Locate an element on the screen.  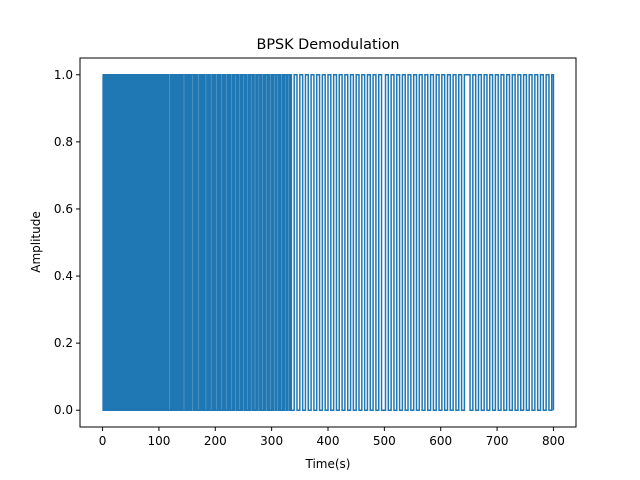
x-axis-label: Time(s) is located at coordinates (328, 464).